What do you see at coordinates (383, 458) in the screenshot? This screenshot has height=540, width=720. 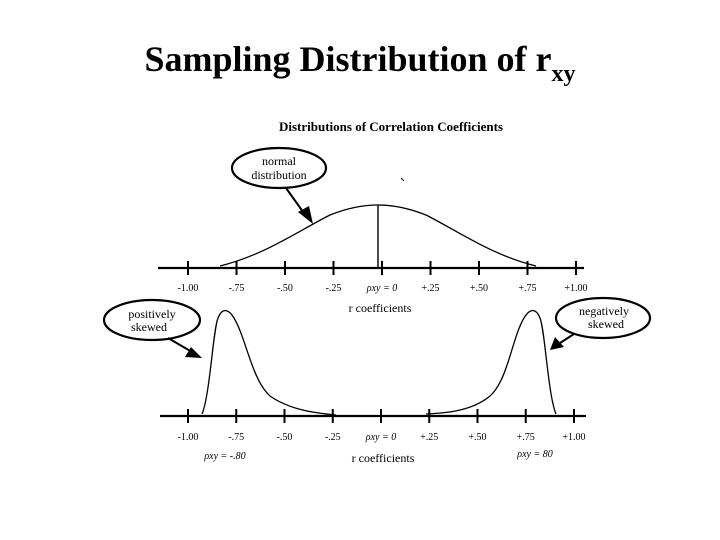 I see `bottom-axis-label: r coefficients` at bounding box center [383, 458].